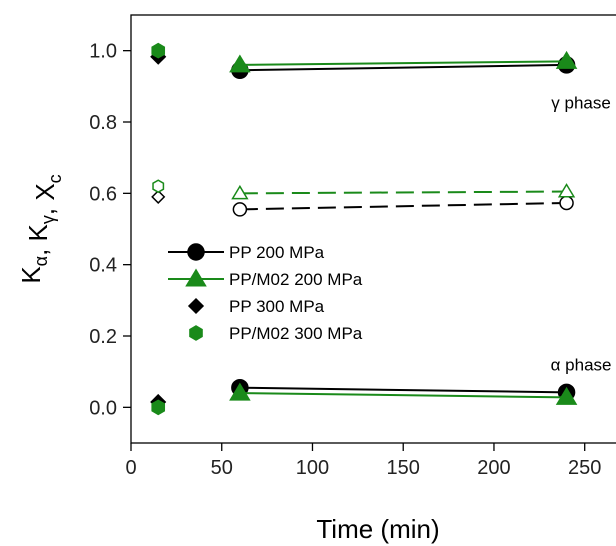  Describe the element at coordinates (581, 365) in the screenshot. I see `phase-annotation: α phase` at that location.